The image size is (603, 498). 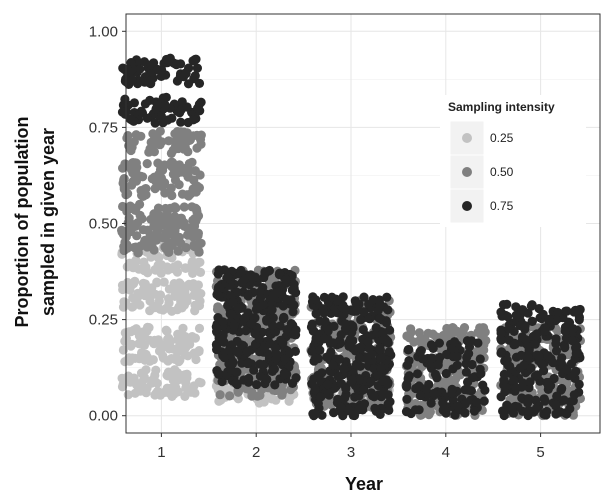 What do you see at coordinates (161, 452) in the screenshot?
I see `x-tick-label: 1` at bounding box center [161, 452].